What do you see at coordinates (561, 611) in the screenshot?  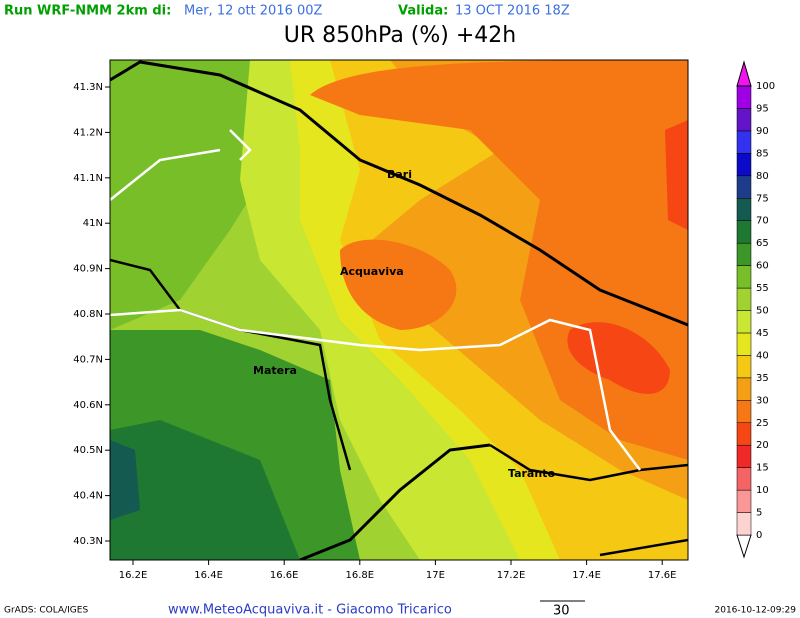 I see `vector-scale: 30` at bounding box center [561, 611].